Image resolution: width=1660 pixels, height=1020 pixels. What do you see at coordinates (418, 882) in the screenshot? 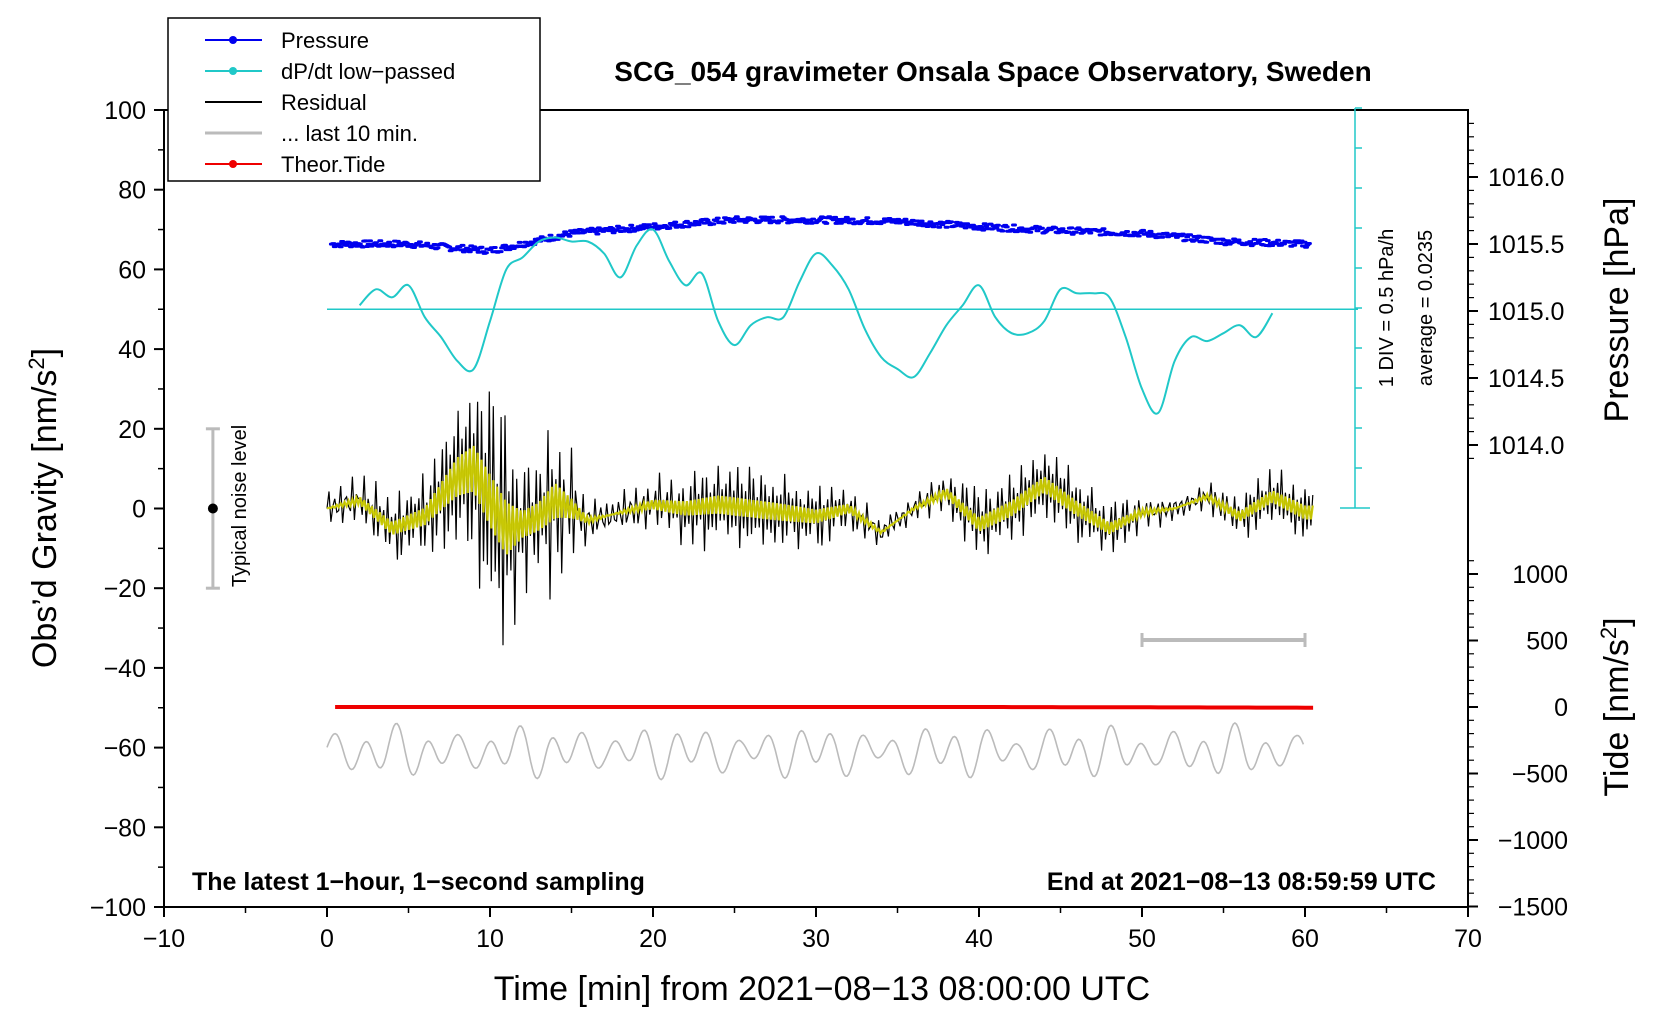
I see `footer-left-note: The latest 1−hour, 1−second sampling` at bounding box center [418, 882].